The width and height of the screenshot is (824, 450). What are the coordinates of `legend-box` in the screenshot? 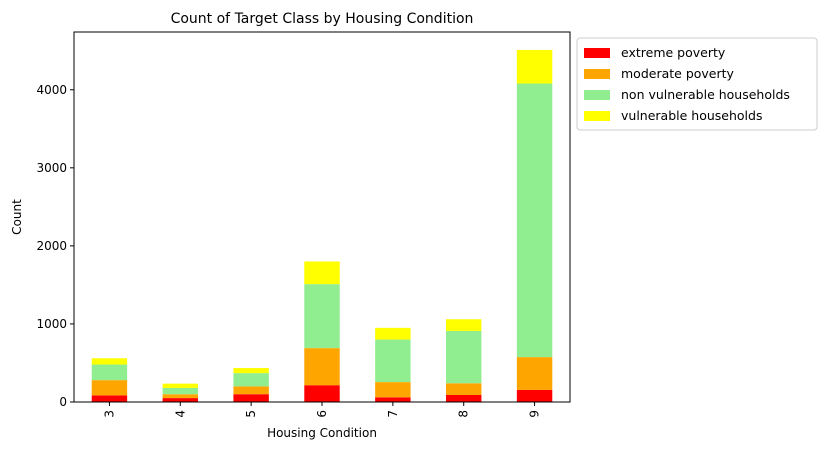 It's located at (697, 84).